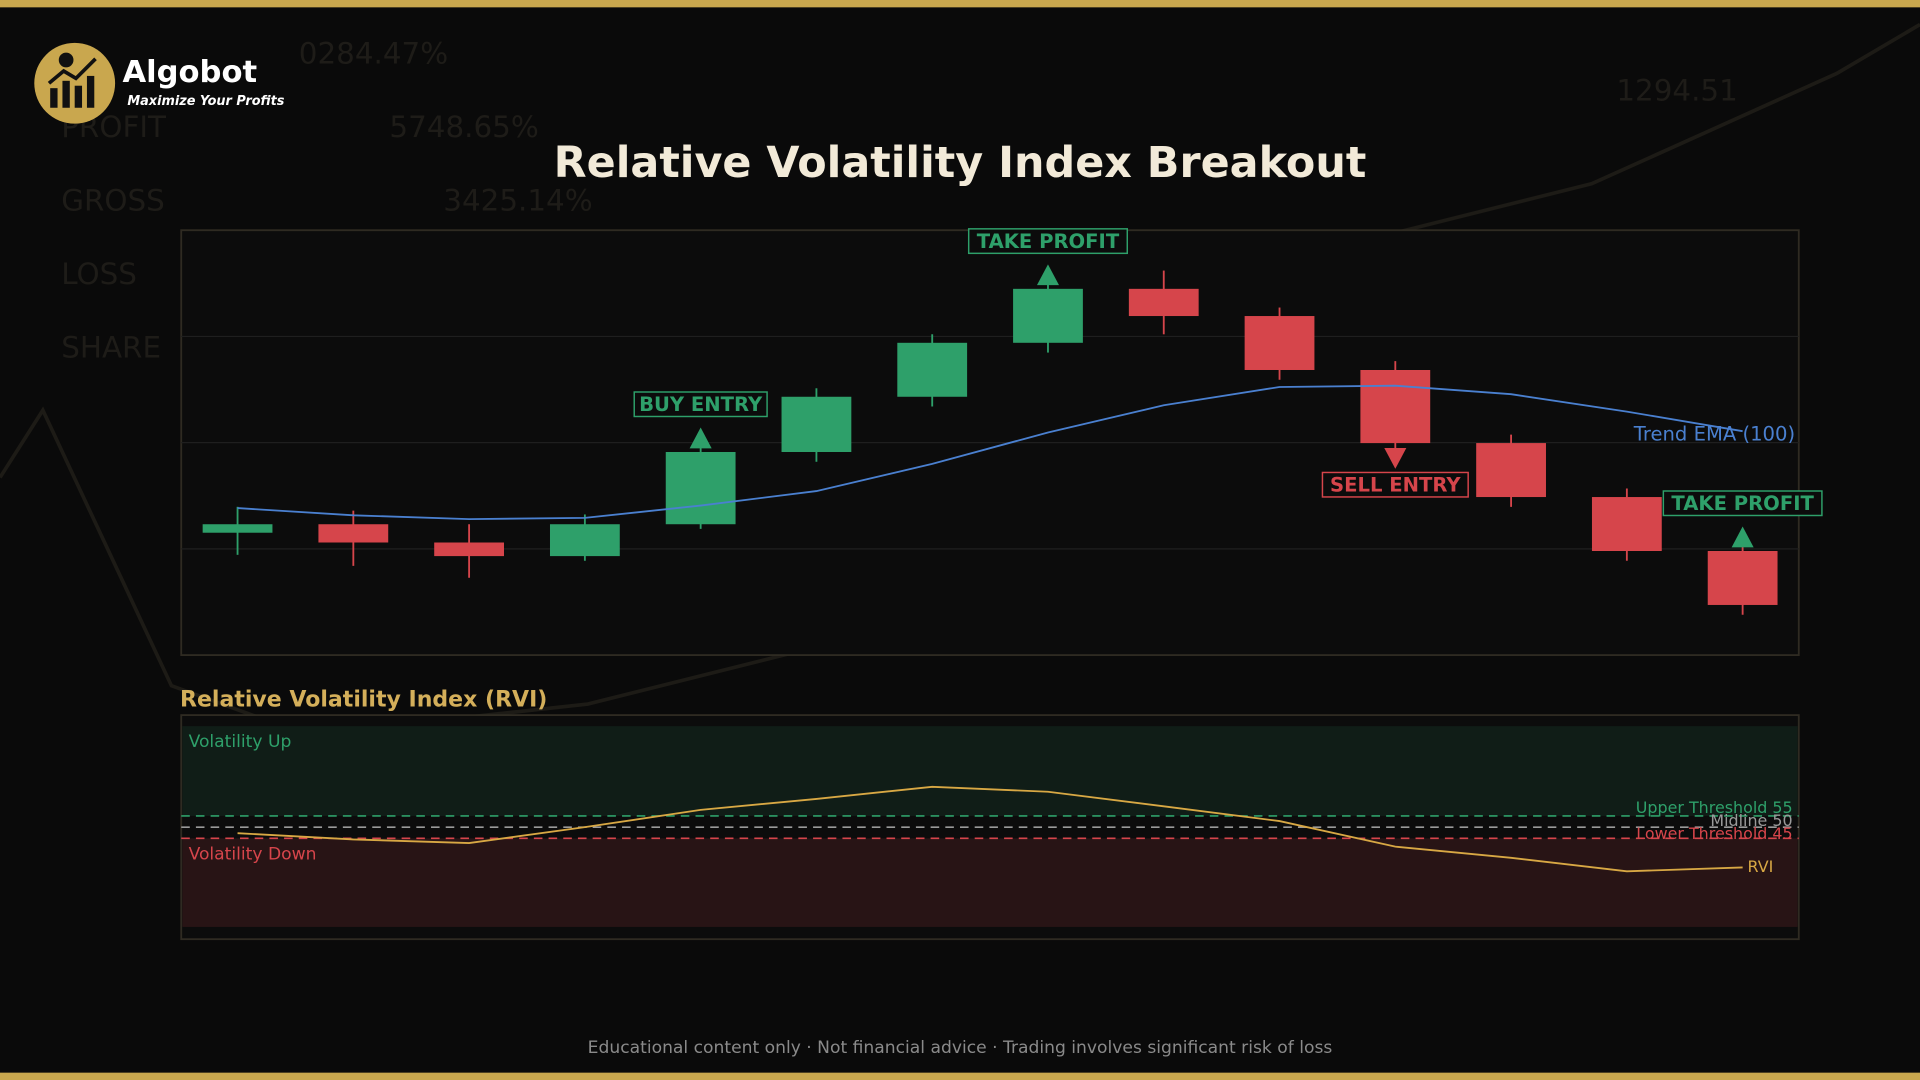 This screenshot has width=1920, height=1080. Describe the element at coordinates (1714, 433) in the screenshot. I see `ema-label: Trend EMA (100)` at that location.